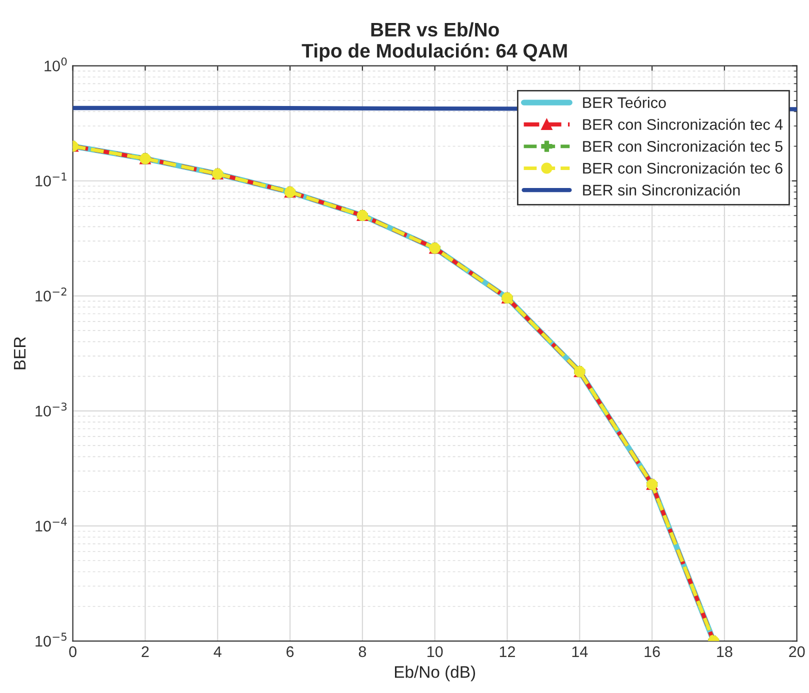 The height and width of the screenshot is (693, 809). Describe the element at coordinates (51, 525) in the screenshot. I see `y-tick-label: 10$^{−4}$` at that location.